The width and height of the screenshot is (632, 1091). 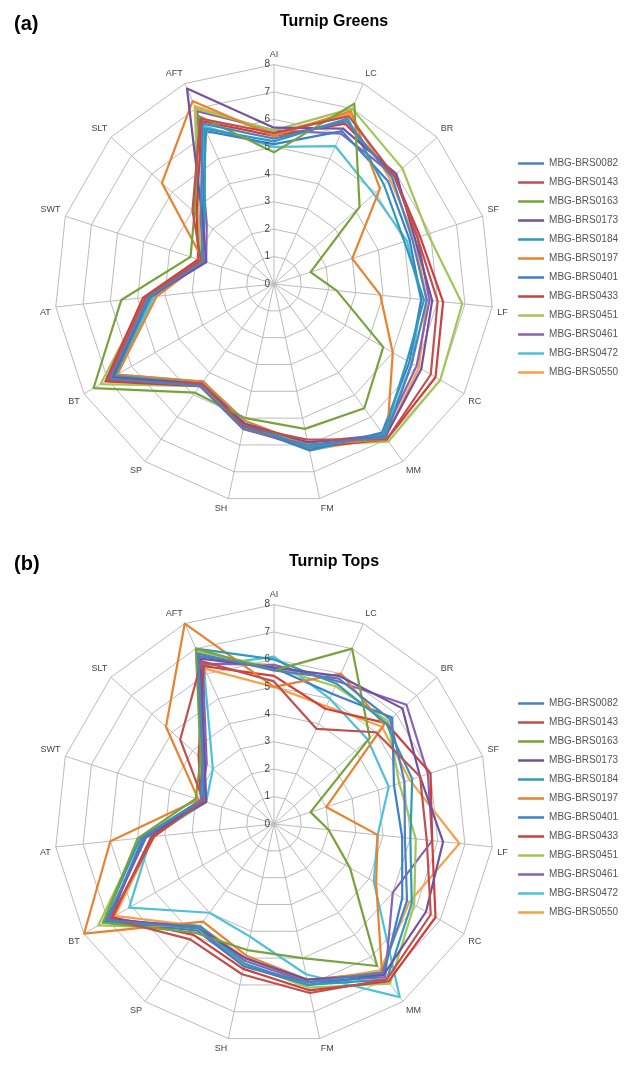 What do you see at coordinates (26, 23) in the screenshot?
I see `text: (a)` at bounding box center [26, 23].